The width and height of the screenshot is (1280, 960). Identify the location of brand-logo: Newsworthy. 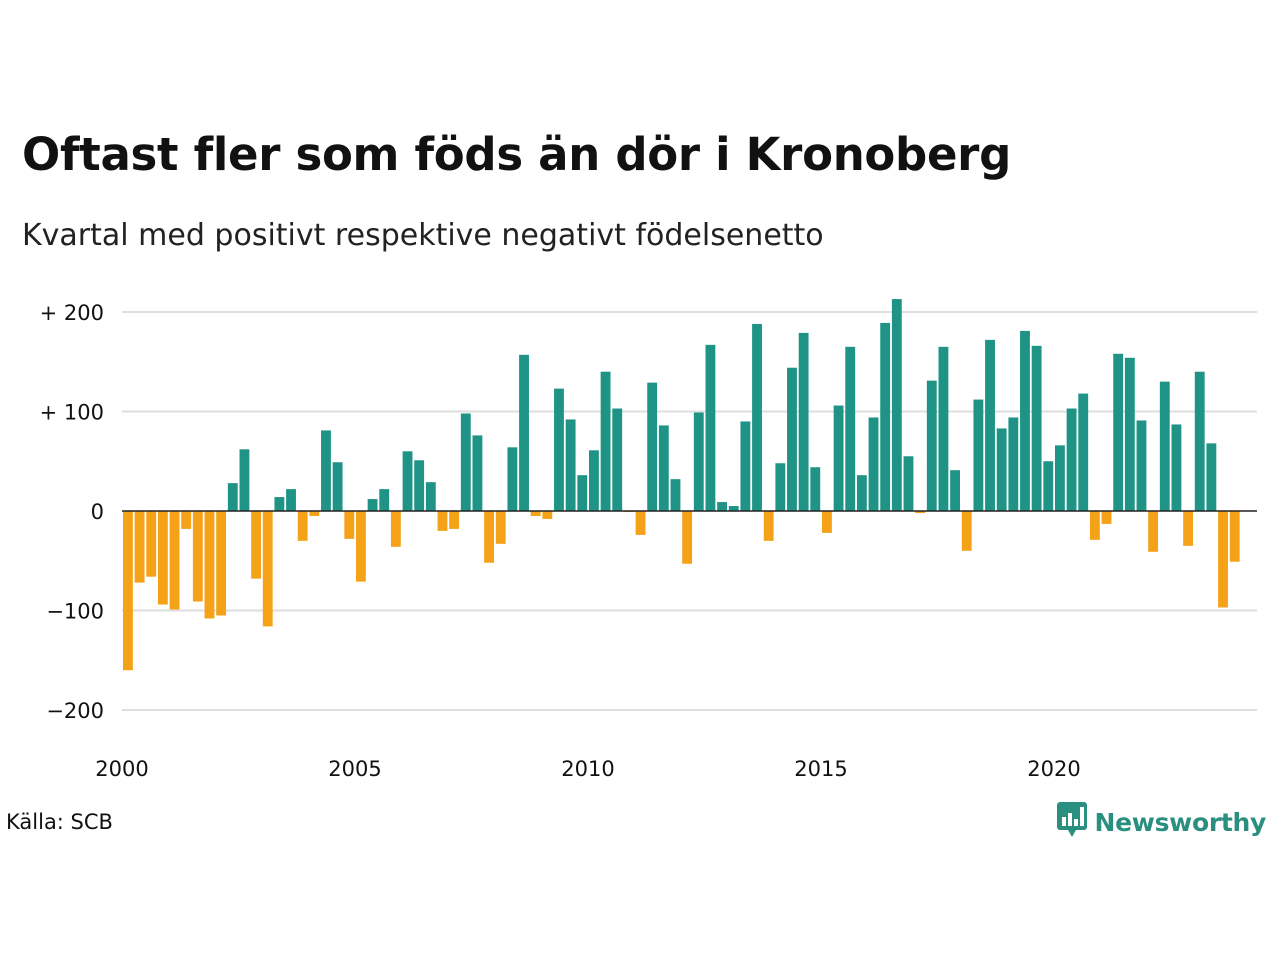
(1161, 822).